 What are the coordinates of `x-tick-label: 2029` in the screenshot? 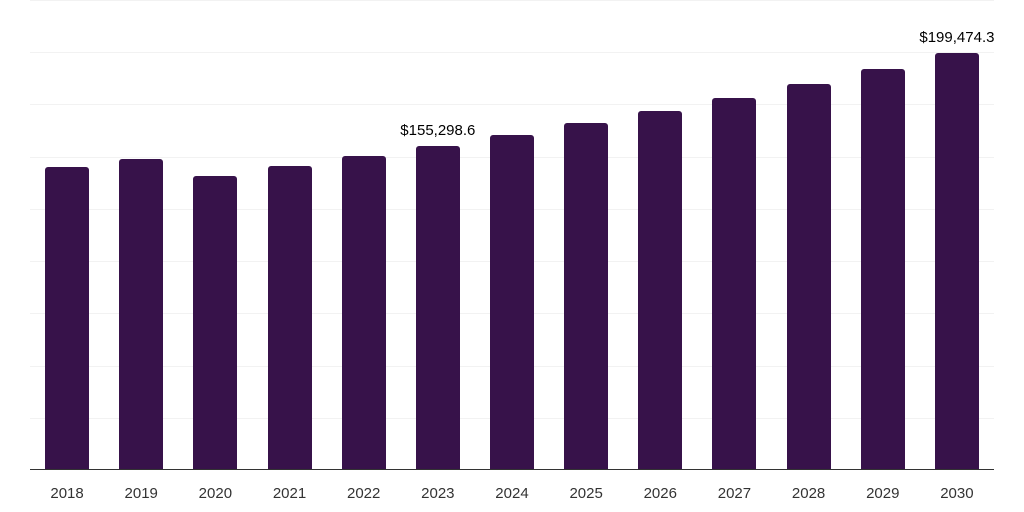 It's located at (883, 493).